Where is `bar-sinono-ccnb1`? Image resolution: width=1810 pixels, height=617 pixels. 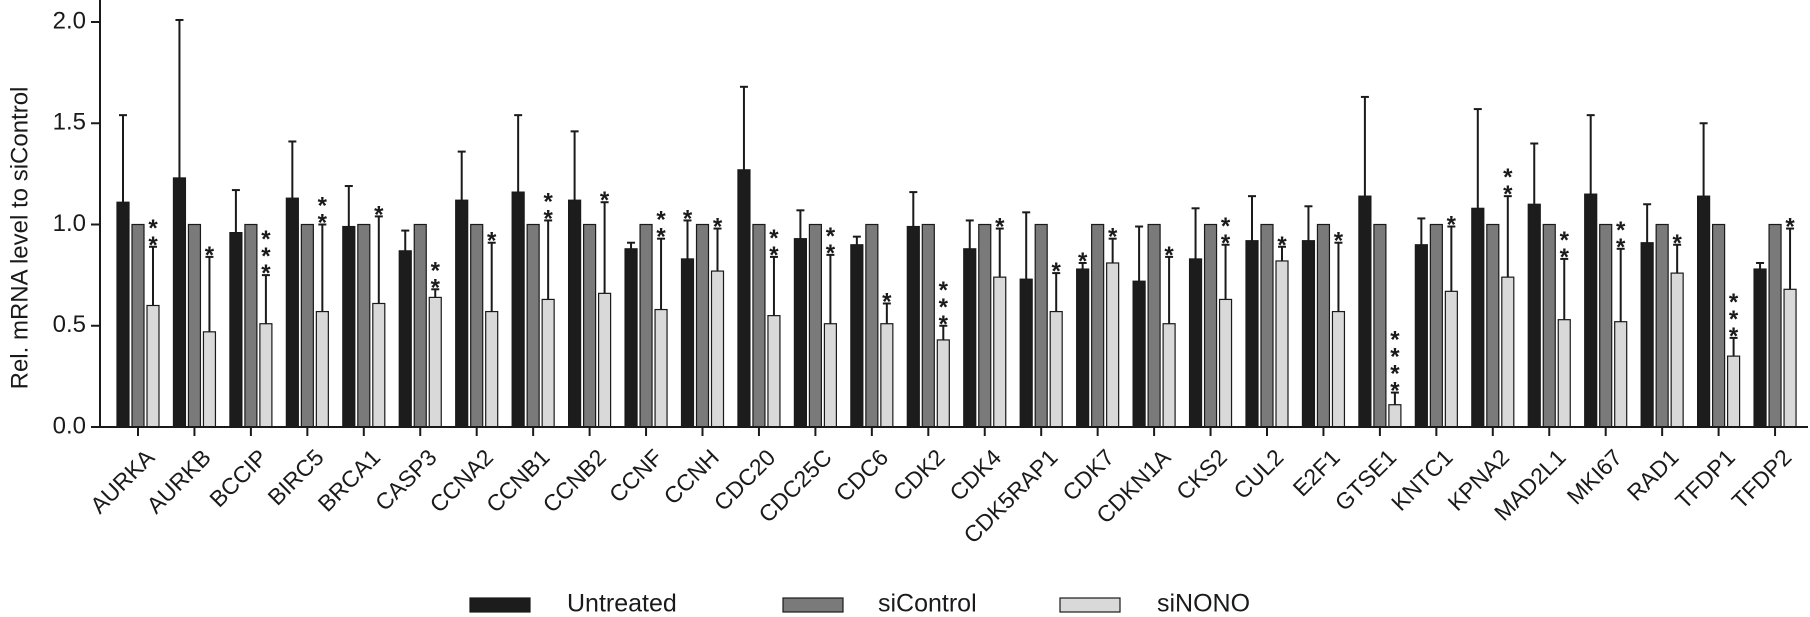 bar-sinono-ccnb1 is located at coordinates (548, 363).